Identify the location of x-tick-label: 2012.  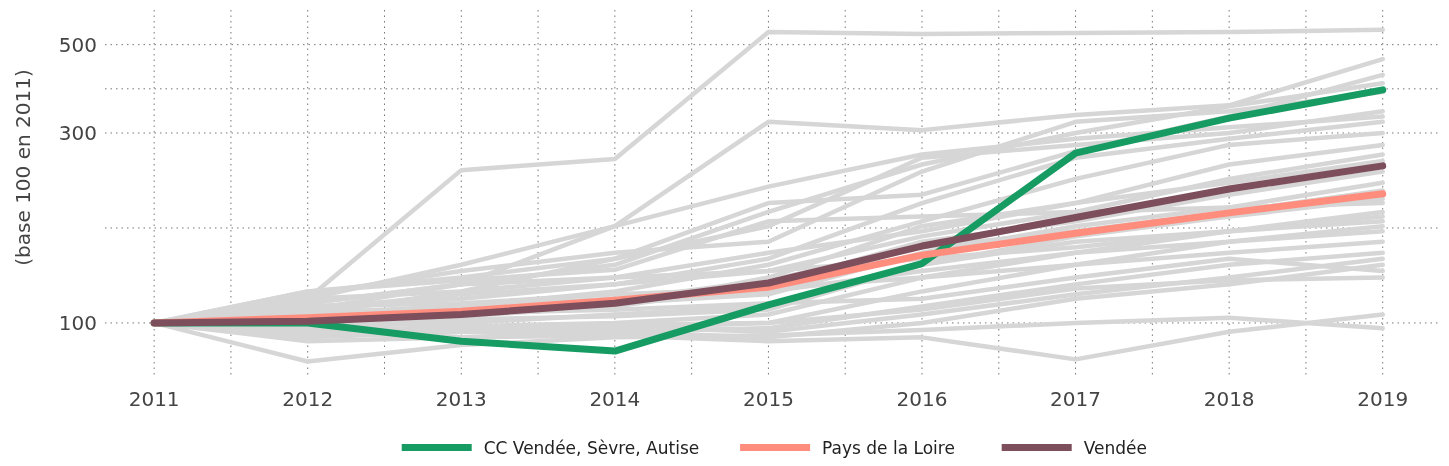
(308, 399).